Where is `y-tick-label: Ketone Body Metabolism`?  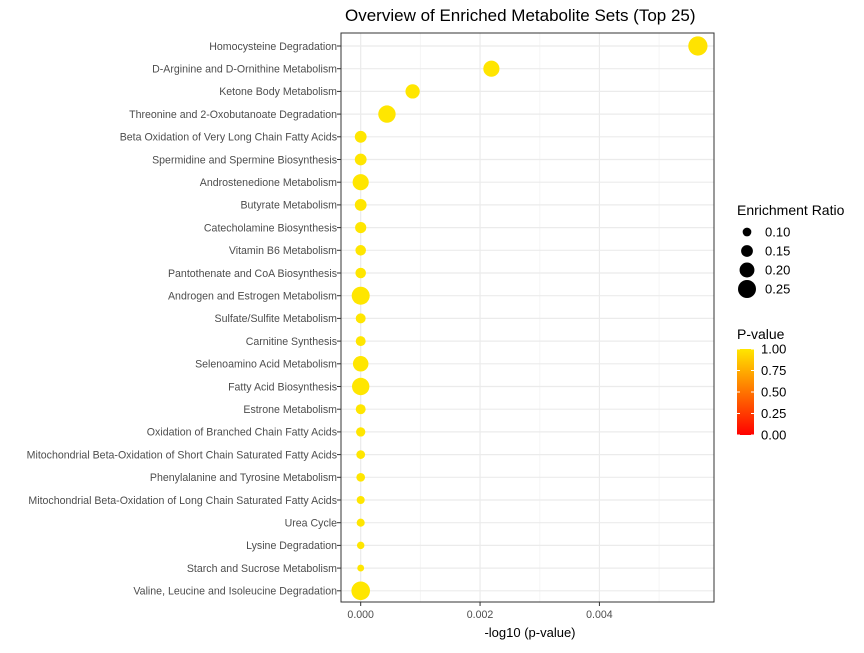 y-tick-label: Ketone Body Metabolism is located at coordinates (278, 92).